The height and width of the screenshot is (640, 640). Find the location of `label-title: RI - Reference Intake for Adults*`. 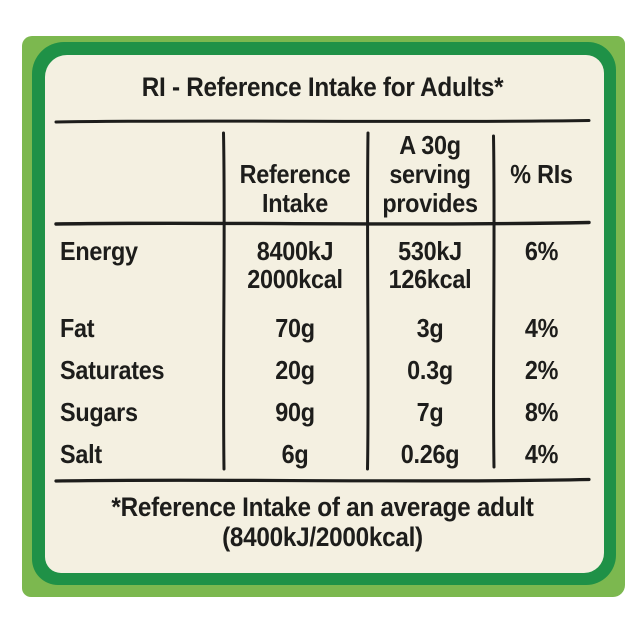

label-title: RI - Reference Intake for Adults* is located at coordinates (322, 87).